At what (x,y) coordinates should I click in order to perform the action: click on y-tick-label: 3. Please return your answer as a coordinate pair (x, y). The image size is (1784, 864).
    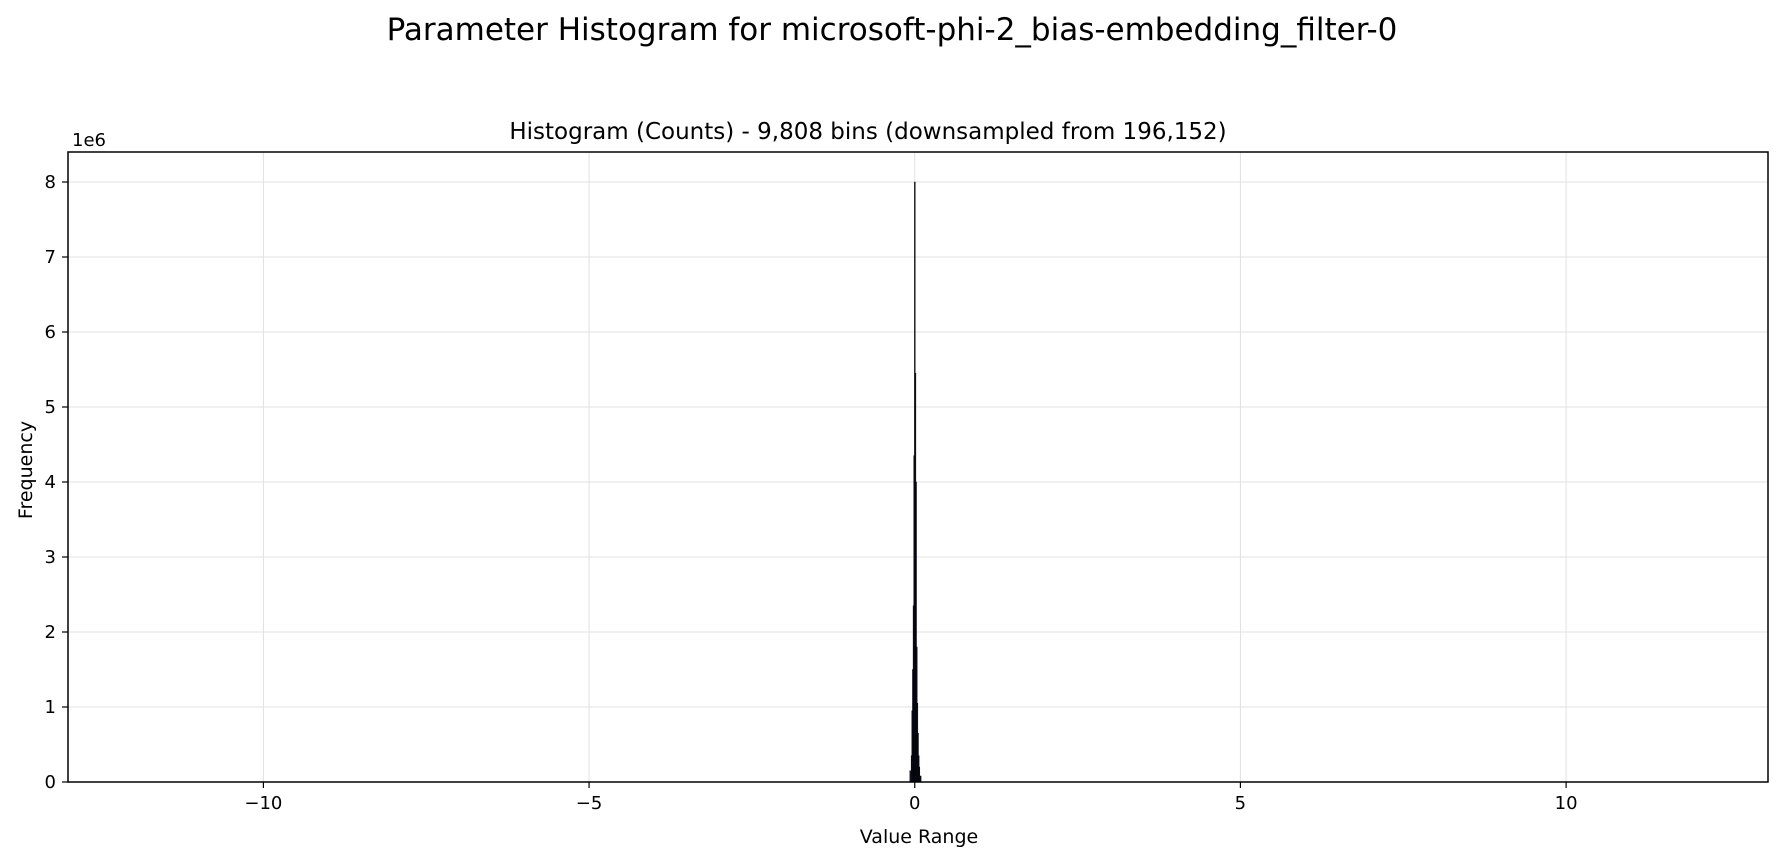
    Looking at the image, I should click on (50, 557).